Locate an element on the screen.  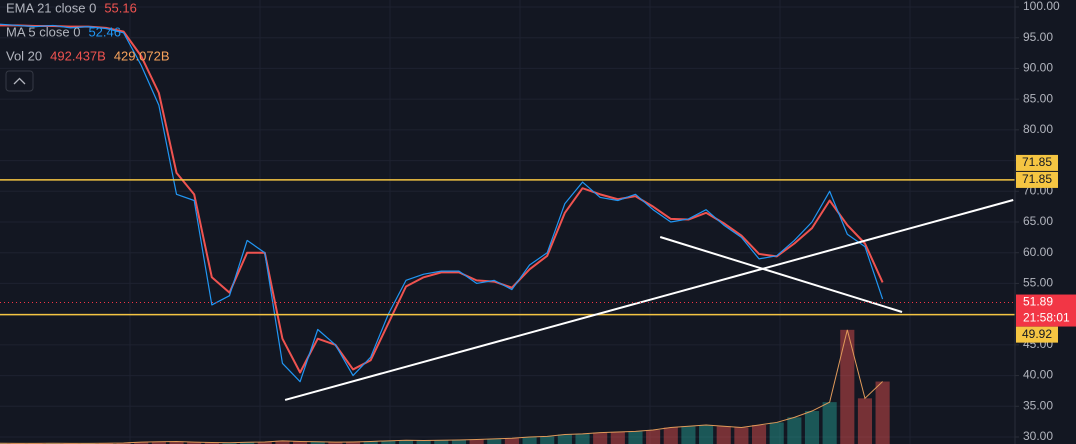
y-tick-label: 35.00 is located at coordinates (1038, 405).